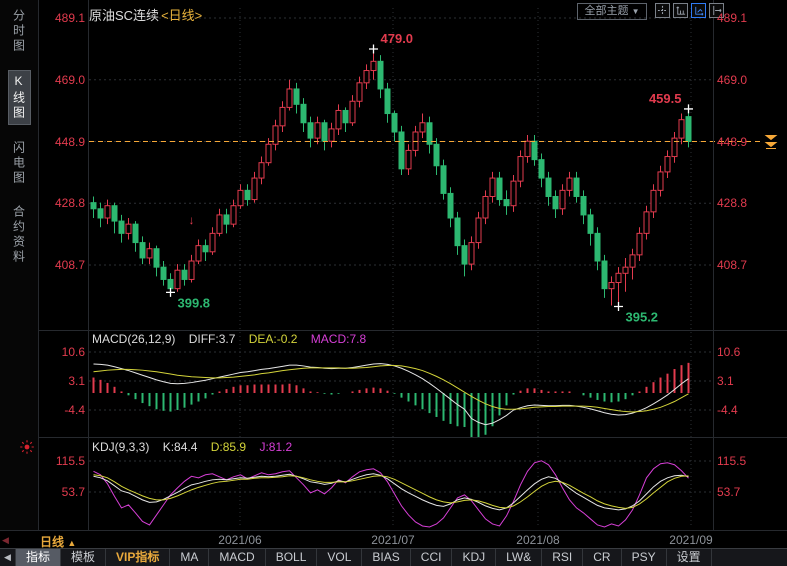 The width and height of the screenshot is (787, 566). Describe the element at coordinates (8, 557) in the screenshot. I see `toolbar-scroll-left-icon: ◀` at that location.